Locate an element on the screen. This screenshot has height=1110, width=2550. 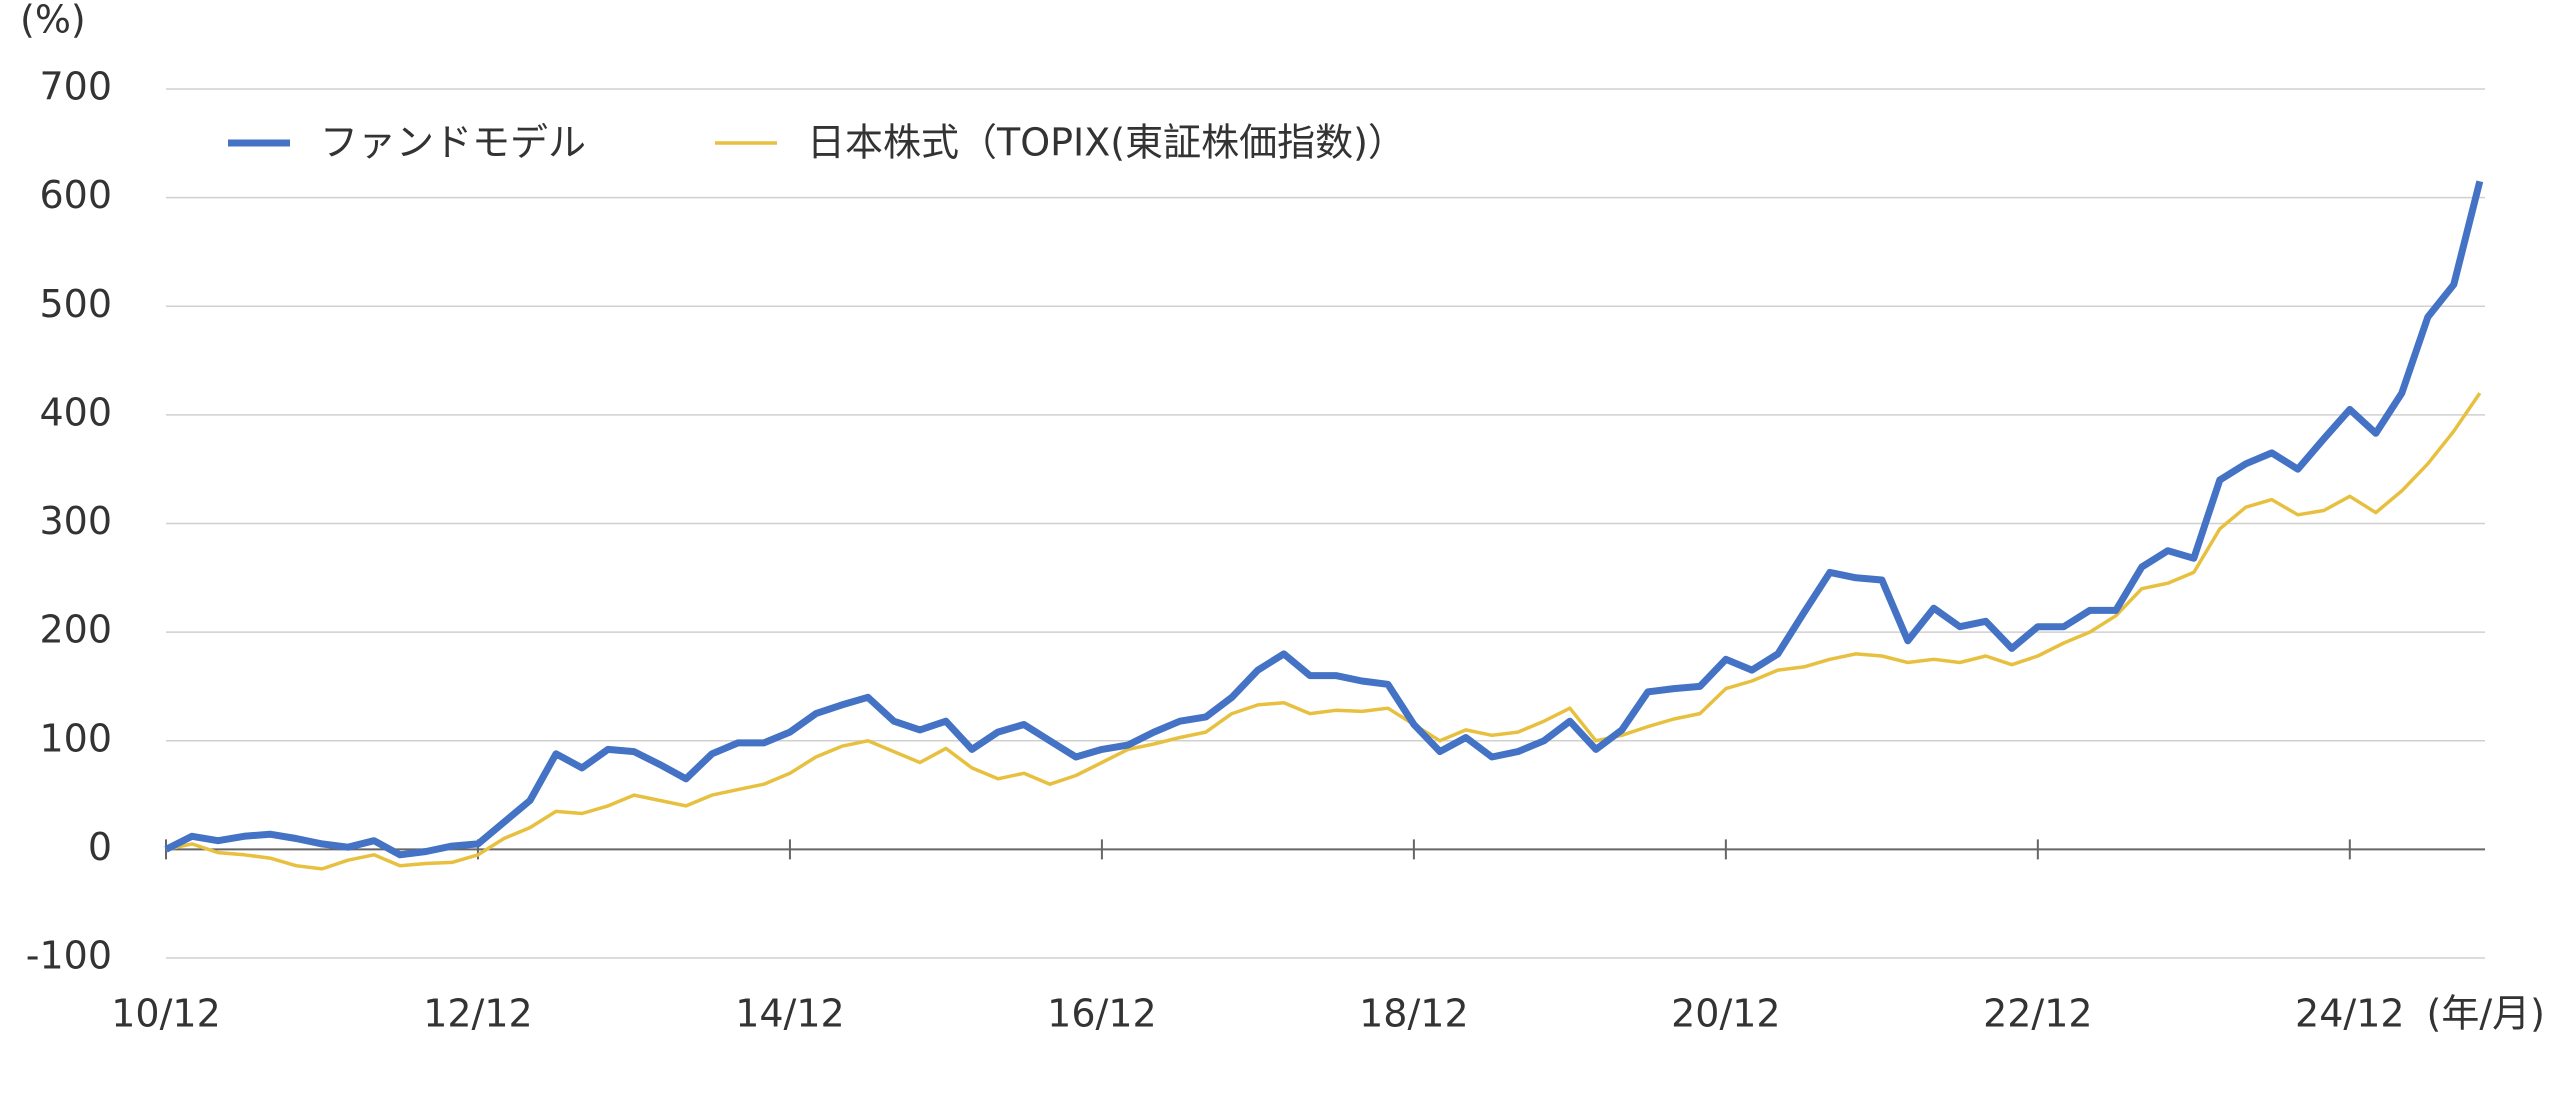
y-unit-label: (%) is located at coordinates (53, 21).